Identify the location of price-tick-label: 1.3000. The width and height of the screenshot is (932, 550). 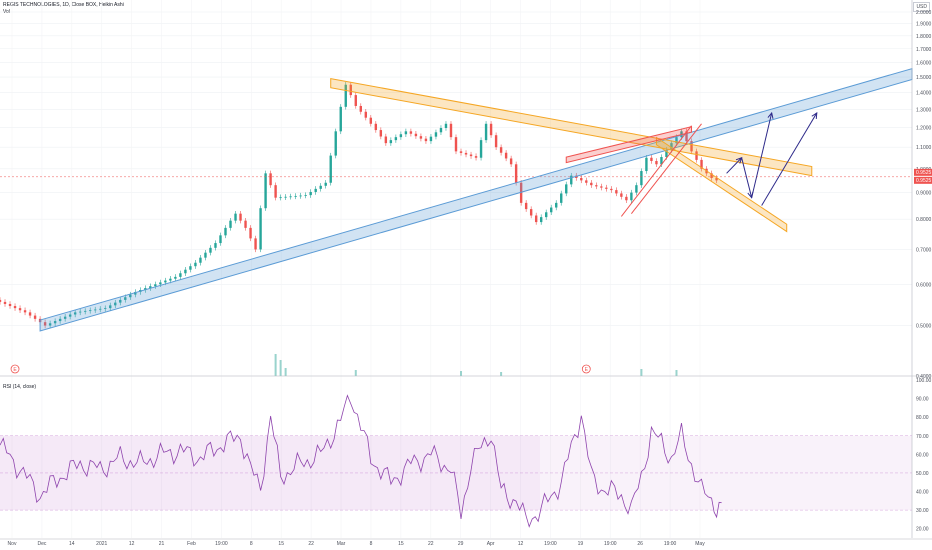
(924, 110).